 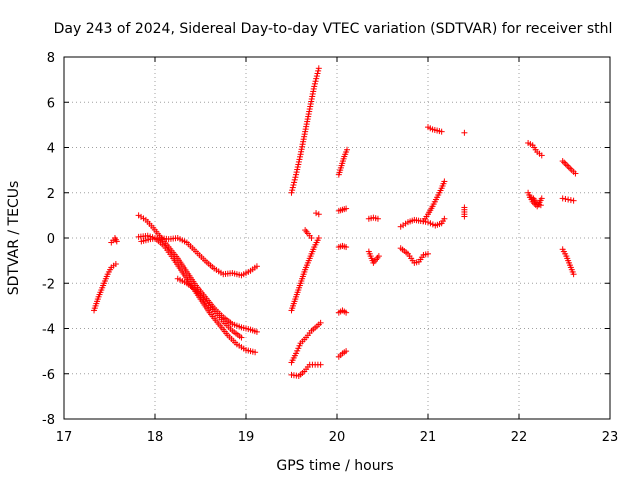 I want to click on x-tick-label: 19, so click(x=246, y=437).